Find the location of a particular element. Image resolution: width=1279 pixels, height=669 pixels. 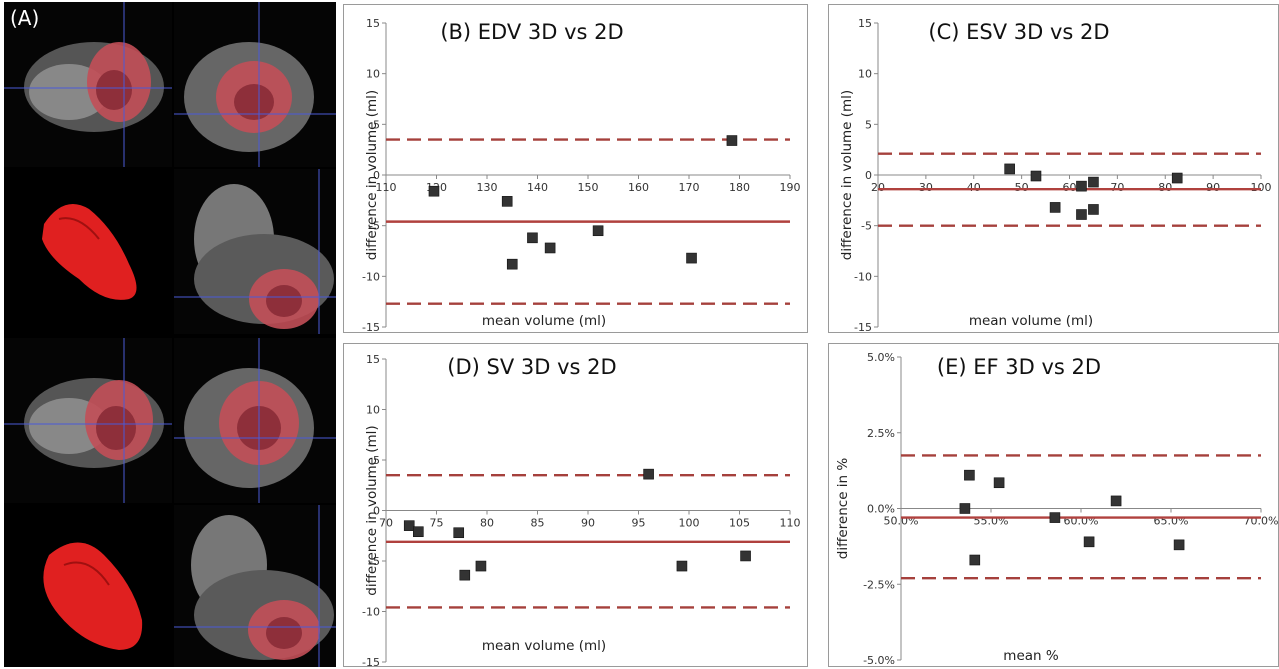

x-axis-title: mean % is located at coordinates (1031, 656).